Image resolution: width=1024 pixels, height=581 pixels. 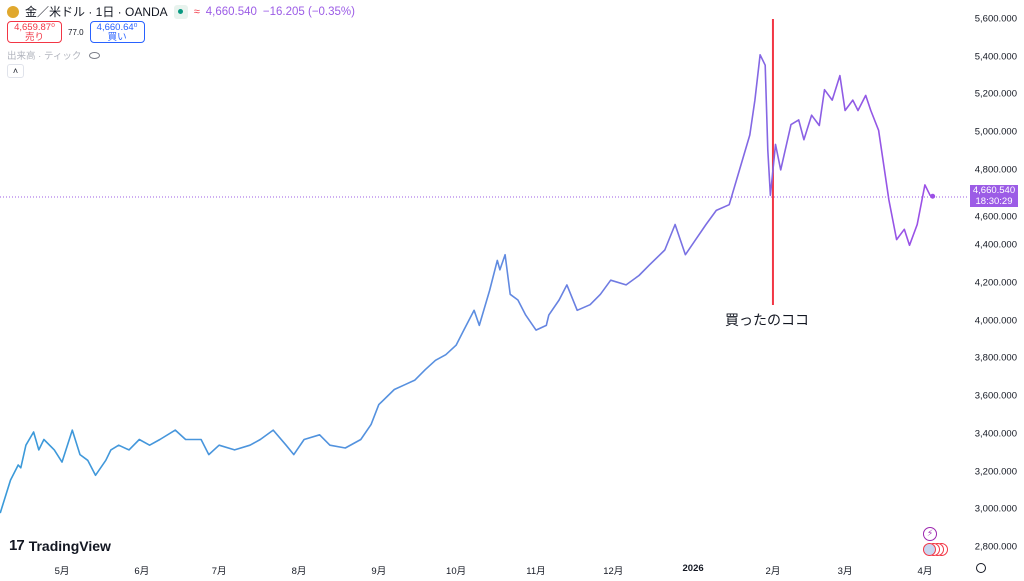 I want to click on buy-annotation: 買ったのココ, so click(x=767, y=320).